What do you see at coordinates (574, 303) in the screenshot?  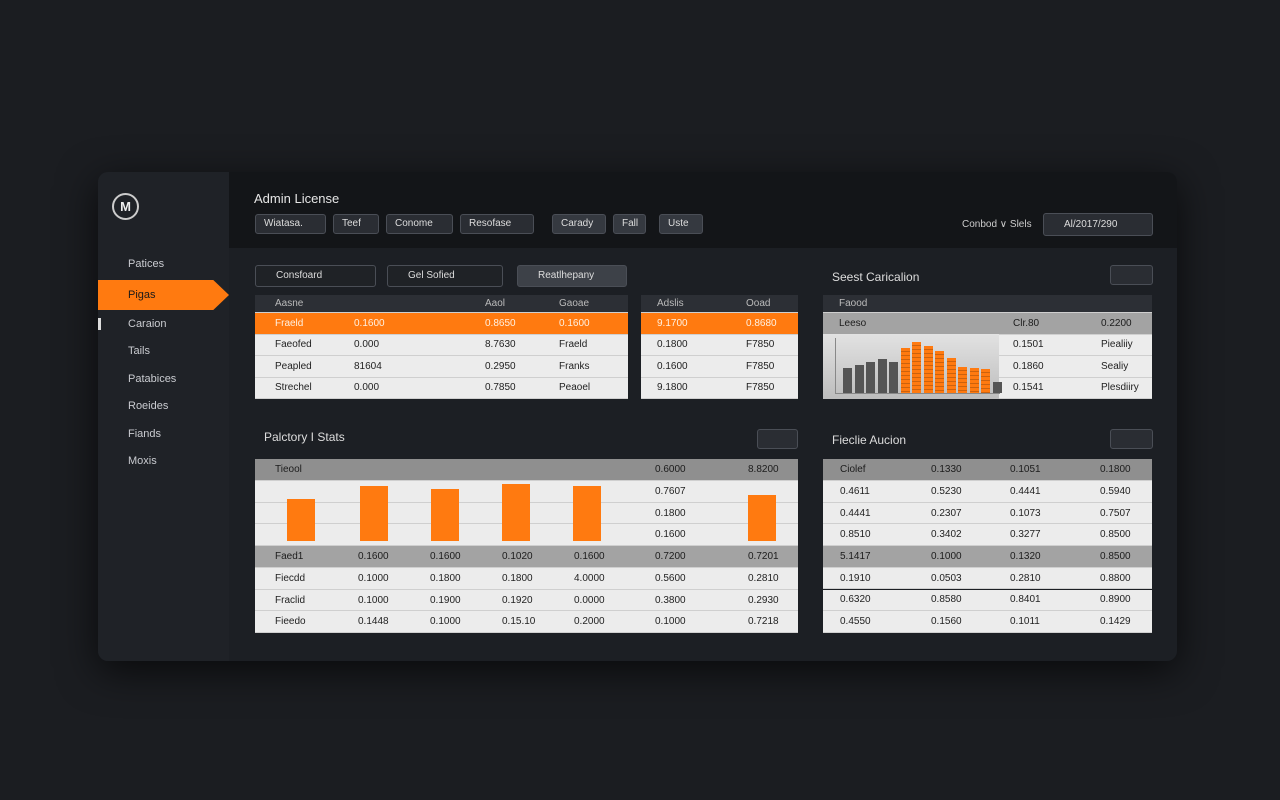 I see `cell: Gaoae` at bounding box center [574, 303].